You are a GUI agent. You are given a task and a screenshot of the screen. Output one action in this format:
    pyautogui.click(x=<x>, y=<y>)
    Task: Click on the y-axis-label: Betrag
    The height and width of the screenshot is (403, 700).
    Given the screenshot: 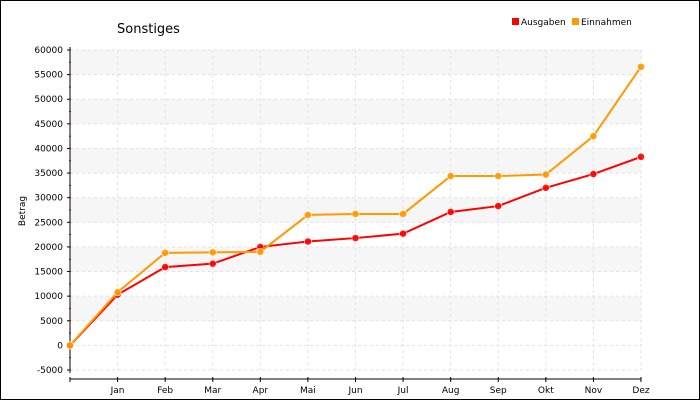 What is the action you would take?
    pyautogui.click(x=23, y=211)
    